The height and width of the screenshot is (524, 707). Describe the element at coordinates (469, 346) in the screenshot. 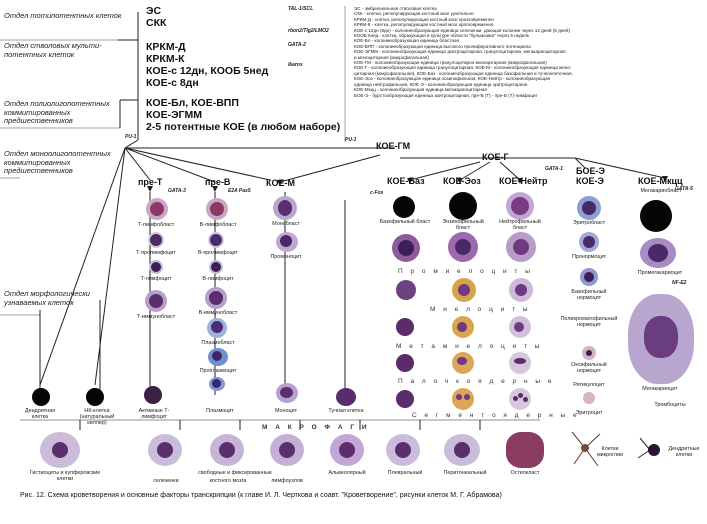

I see `label-metamyelocytes: М е т а м и е л о ц и т ы` at that location.